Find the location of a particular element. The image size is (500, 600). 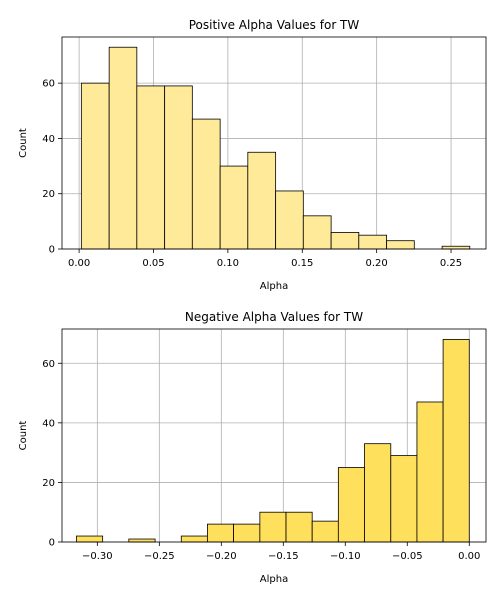

x-tick-label: −0.15 is located at coordinates (283, 556).